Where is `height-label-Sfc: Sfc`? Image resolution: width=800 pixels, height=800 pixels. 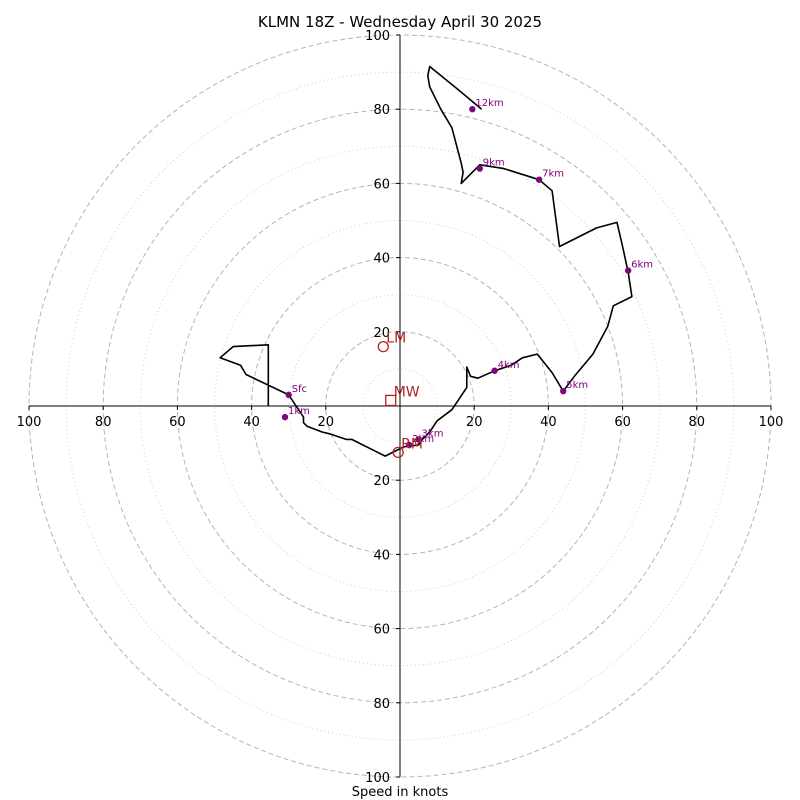
height-label-Sfc: Sfc is located at coordinates (299, 389).